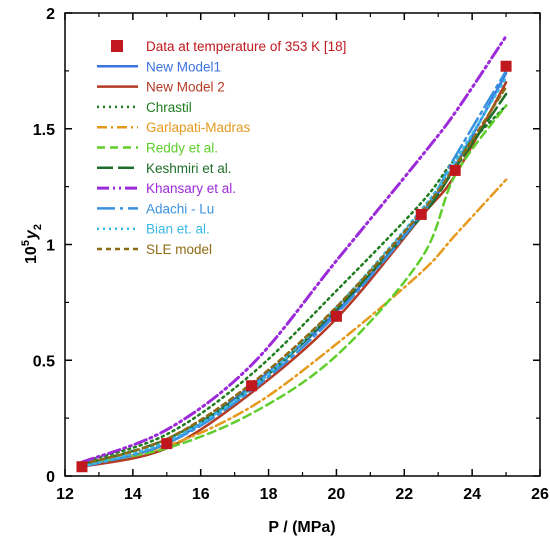  I want to click on legend-label-khansary-et-al: Khansary et al., so click(191, 188).